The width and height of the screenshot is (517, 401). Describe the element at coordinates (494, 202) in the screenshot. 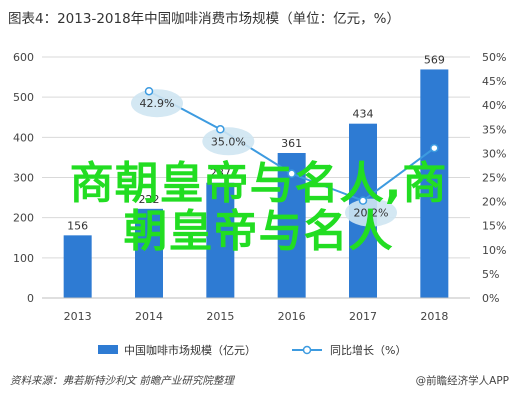

I see `y-right-tick-label: 20%` at that location.